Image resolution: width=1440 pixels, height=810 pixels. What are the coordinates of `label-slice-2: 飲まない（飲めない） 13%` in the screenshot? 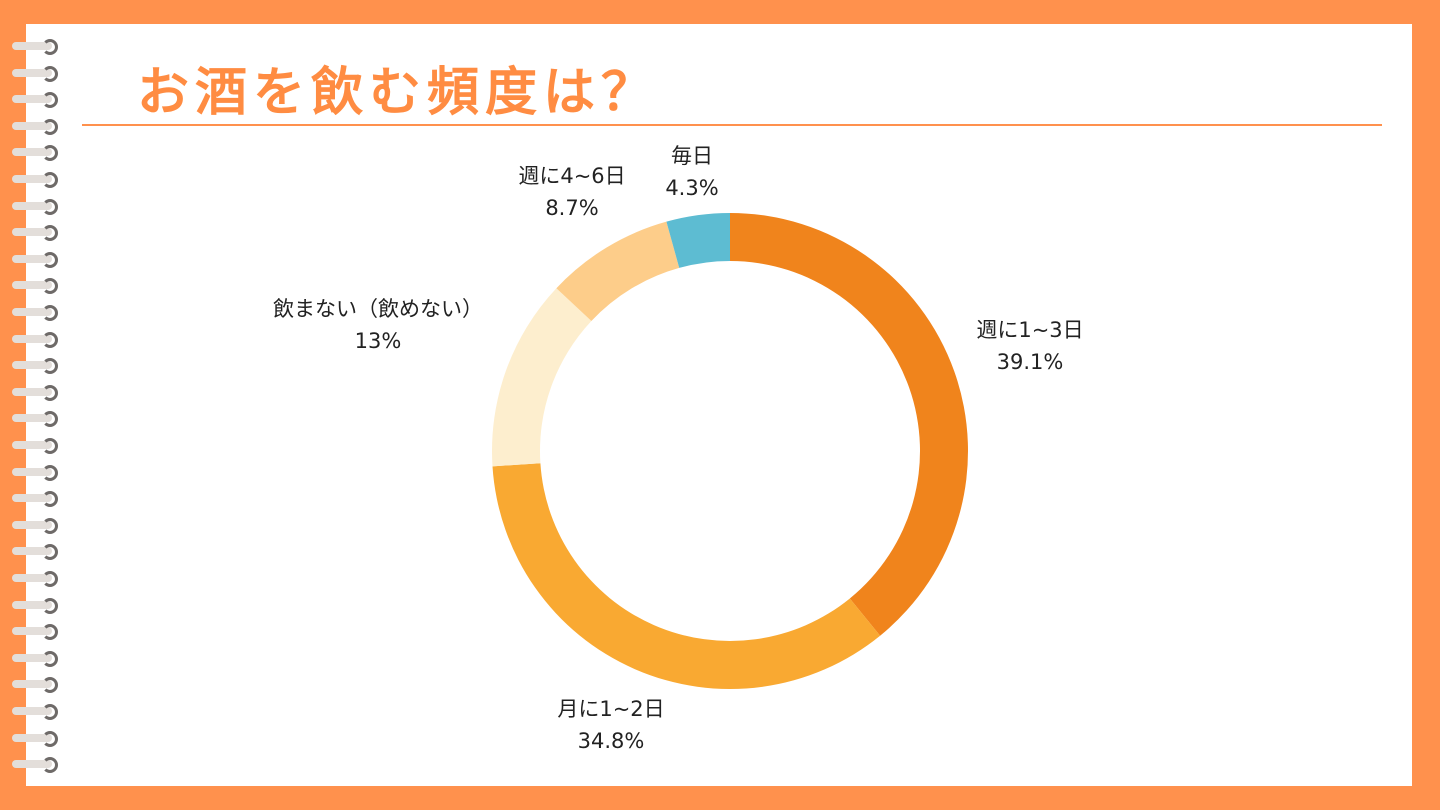 It's located at (378, 325).